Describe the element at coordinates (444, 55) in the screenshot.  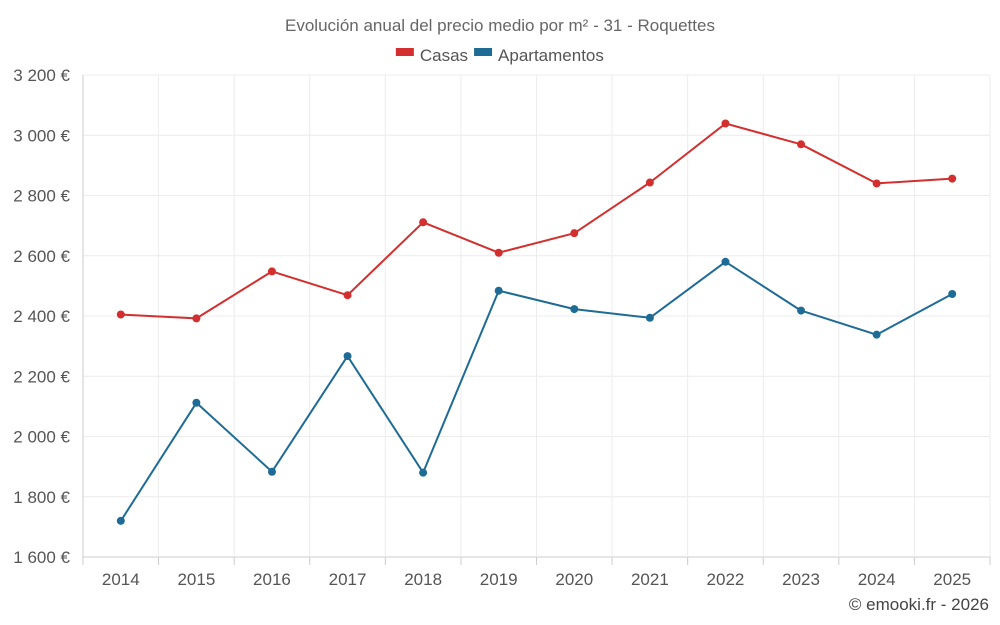
I see `legend-label: Casas` at that location.